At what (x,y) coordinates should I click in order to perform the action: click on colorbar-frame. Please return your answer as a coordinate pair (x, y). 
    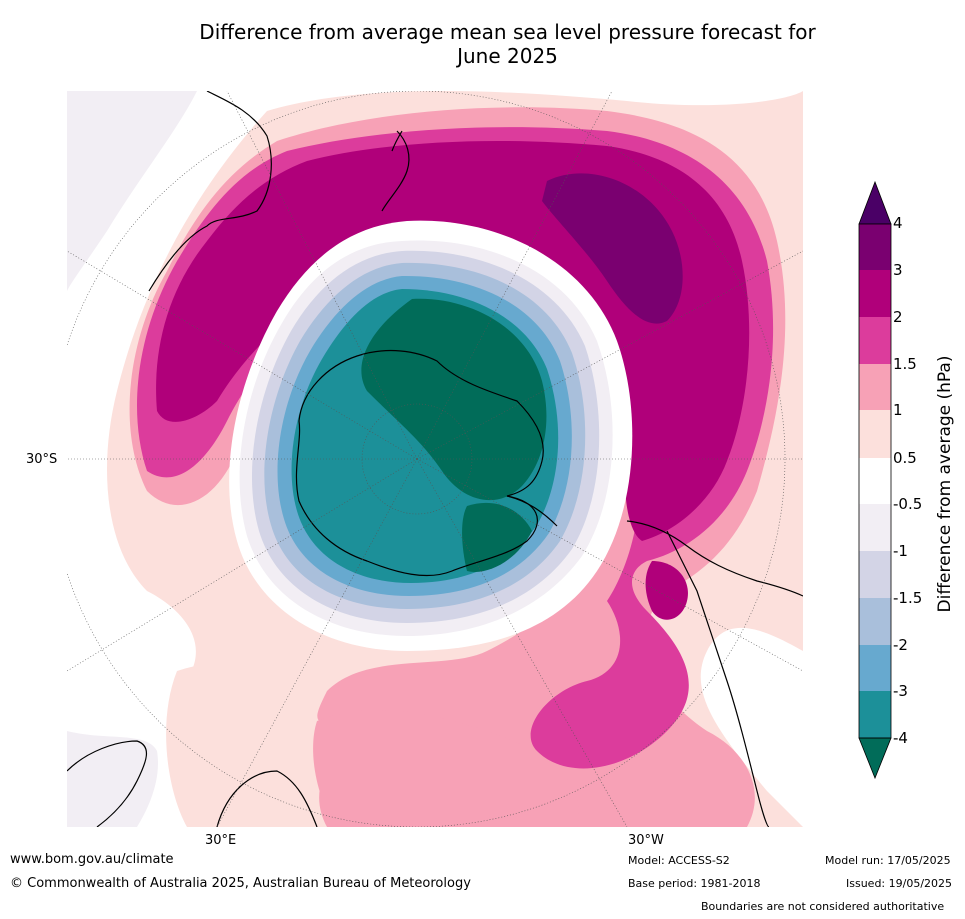
    Looking at the image, I should click on (875, 481).